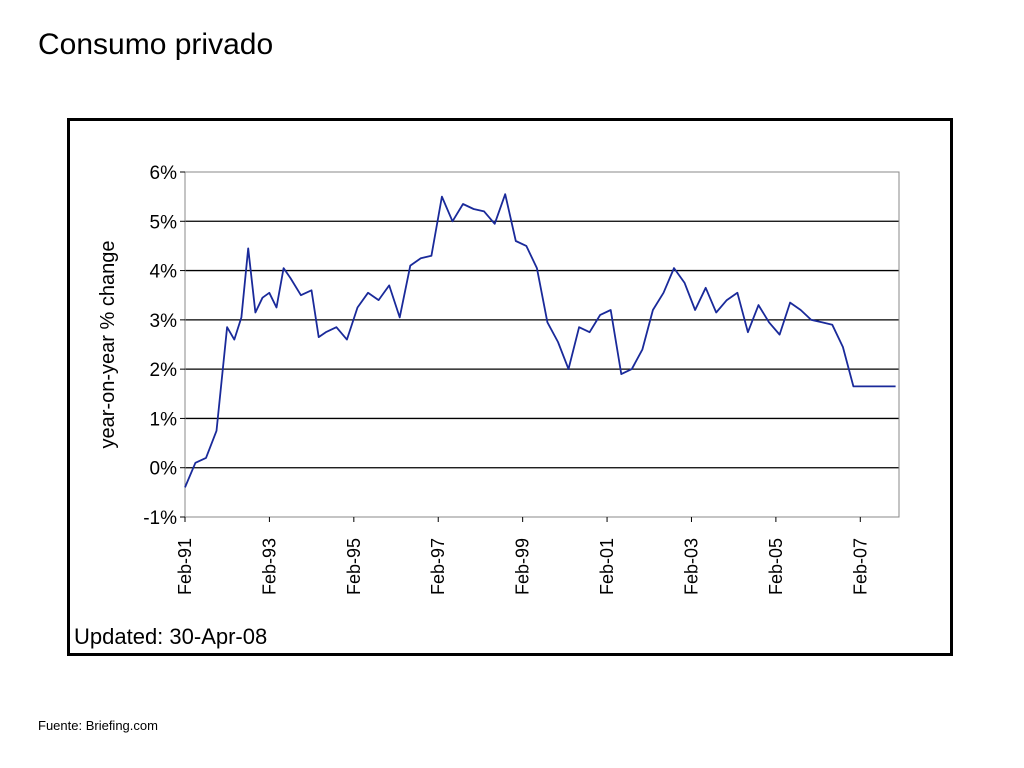 This screenshot has height=768, width=1024. Describe the element at coordinates (691, 566) in the screenshot. I see `x-tick-label: Feb-03` at that location.